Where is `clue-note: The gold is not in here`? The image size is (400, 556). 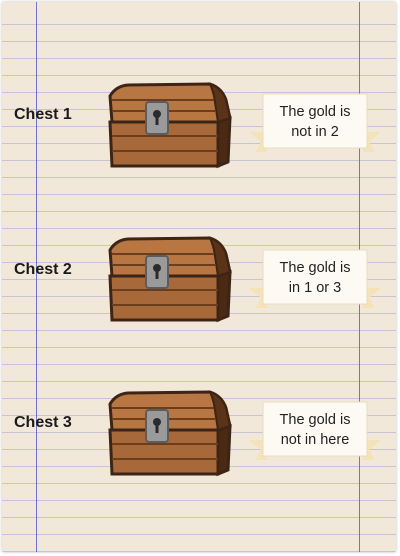 clue-note: The gold is not in here is located at coordinates (315, 430).